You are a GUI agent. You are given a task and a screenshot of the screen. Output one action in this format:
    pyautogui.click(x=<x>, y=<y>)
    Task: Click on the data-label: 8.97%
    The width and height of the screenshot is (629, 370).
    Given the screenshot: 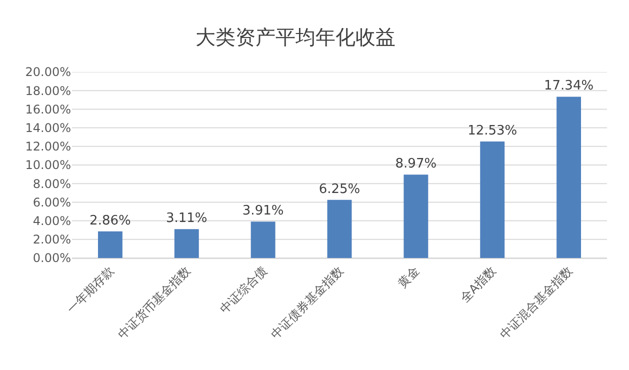 What is the action you would take?
    pyautogui.click(x=416, y=164)
    